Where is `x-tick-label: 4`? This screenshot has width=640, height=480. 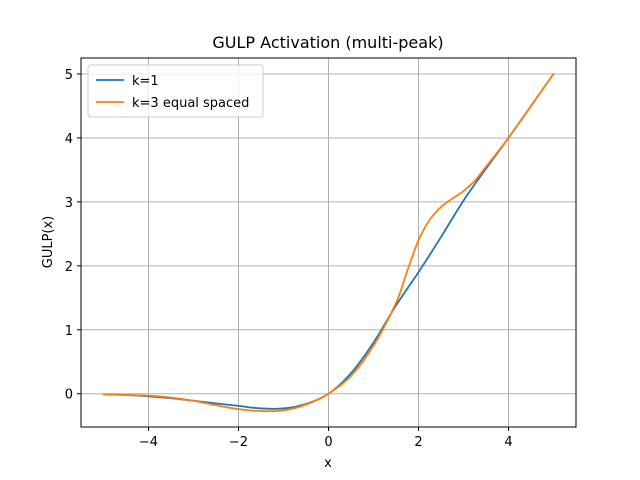 x-tick-label: 4 is located at coordinates (508, 442).